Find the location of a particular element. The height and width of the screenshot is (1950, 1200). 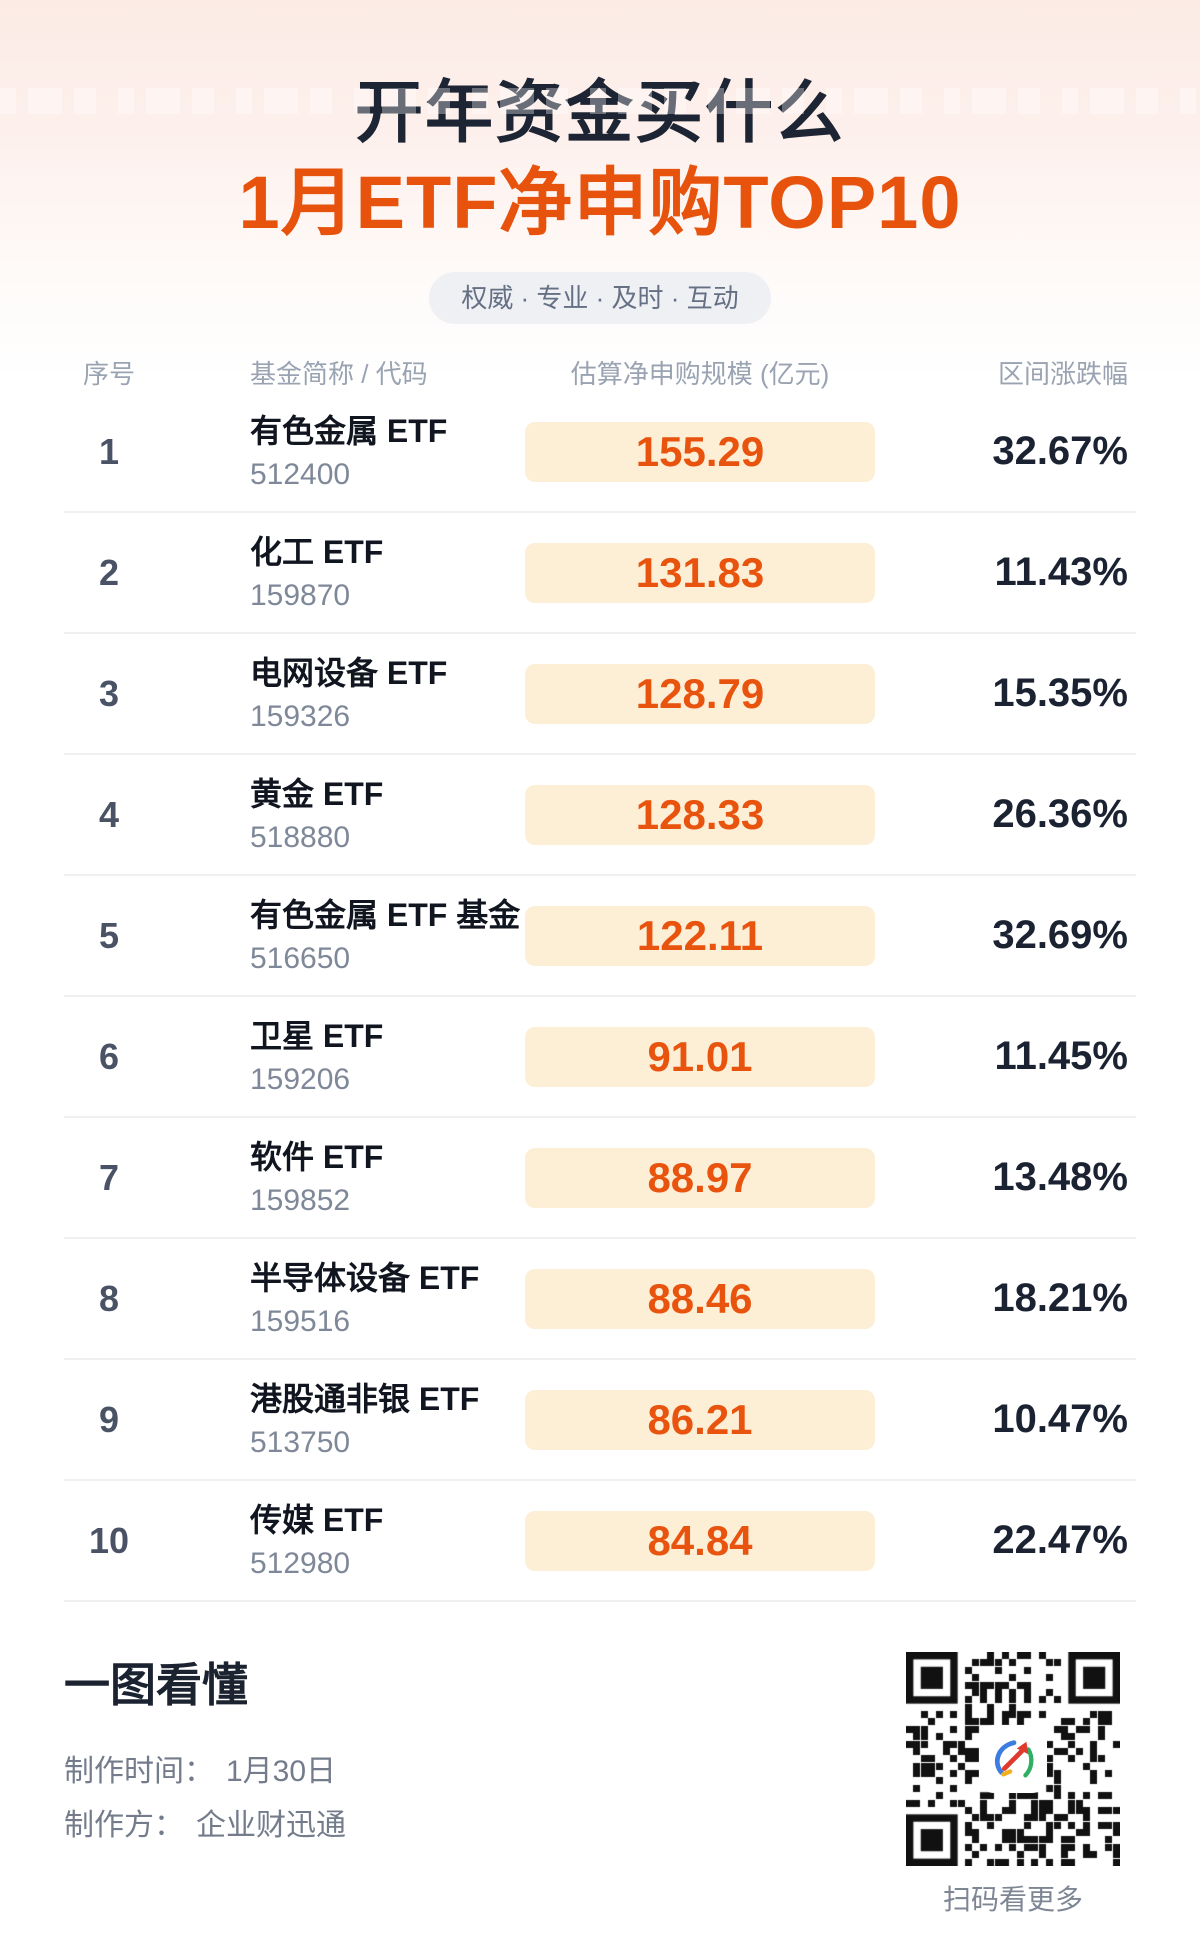

scale-value: 91.01 is located at coordinates (700, 1056).